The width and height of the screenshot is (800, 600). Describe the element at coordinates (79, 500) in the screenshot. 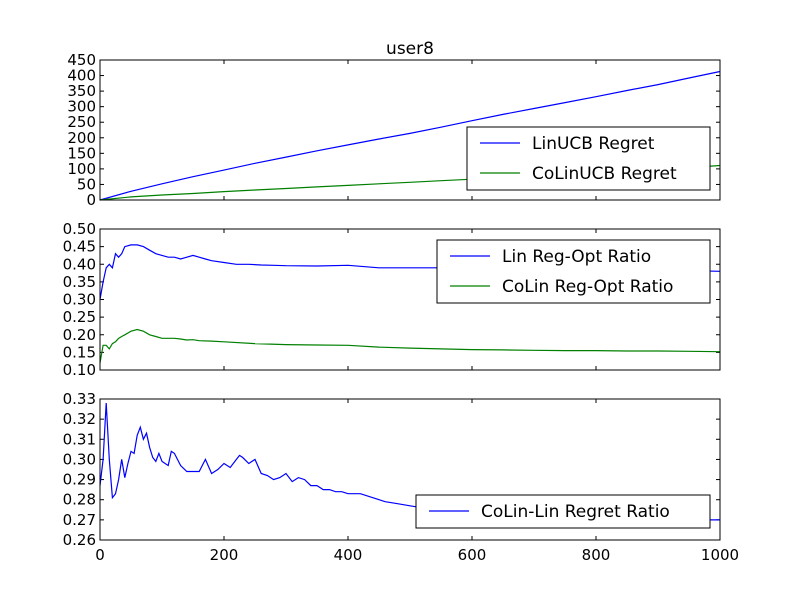

I see `y-tick-label: 0.28` at that location.